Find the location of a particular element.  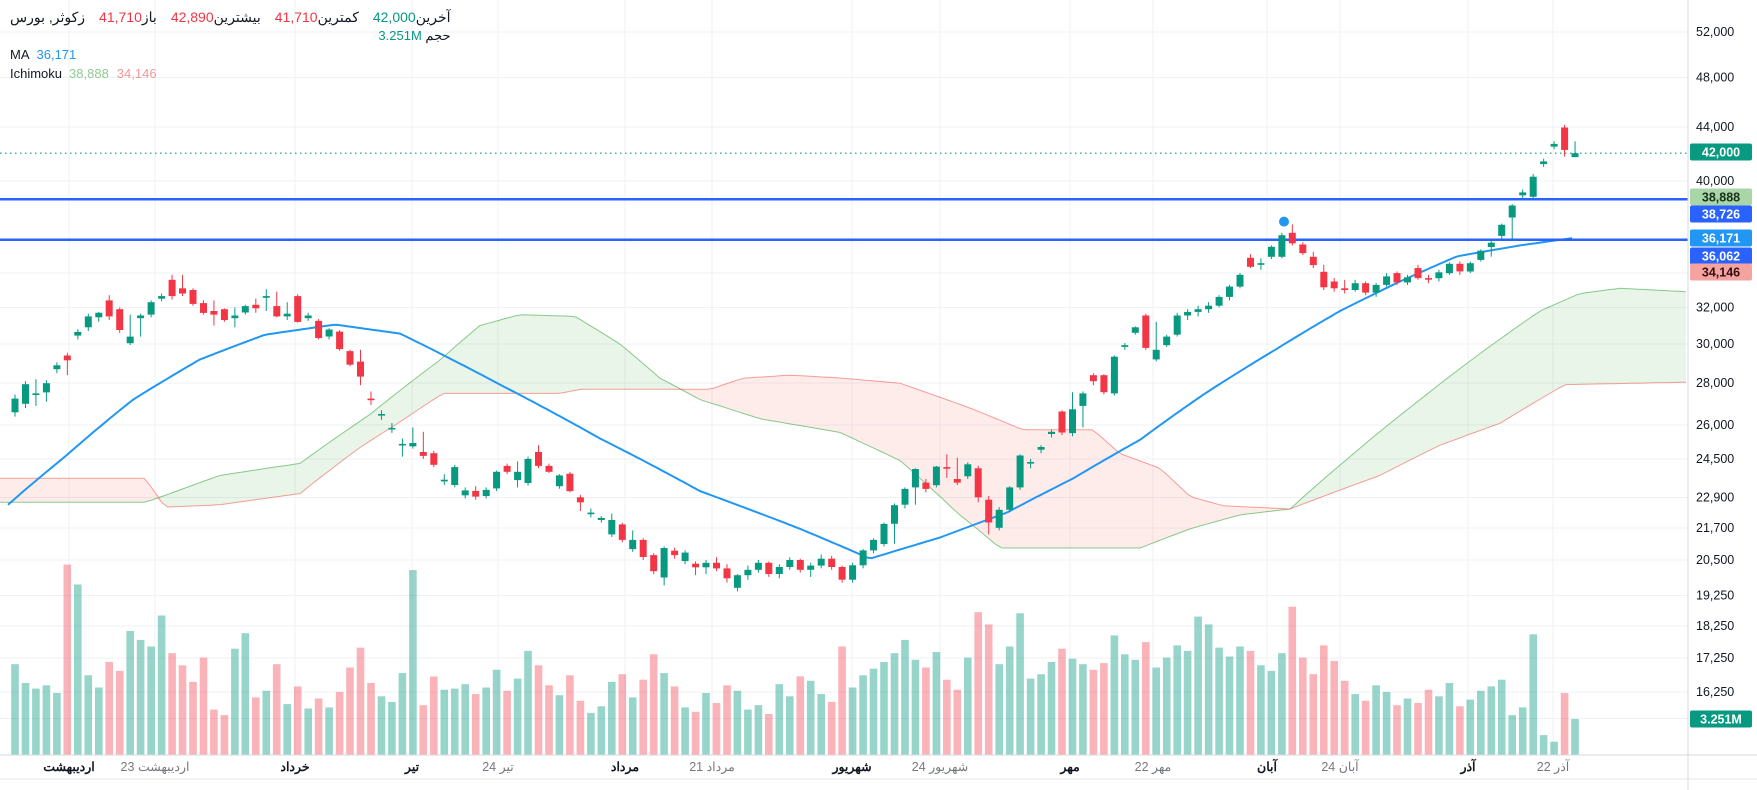

svg-text: خرداد is located at coordinates (295, 767).